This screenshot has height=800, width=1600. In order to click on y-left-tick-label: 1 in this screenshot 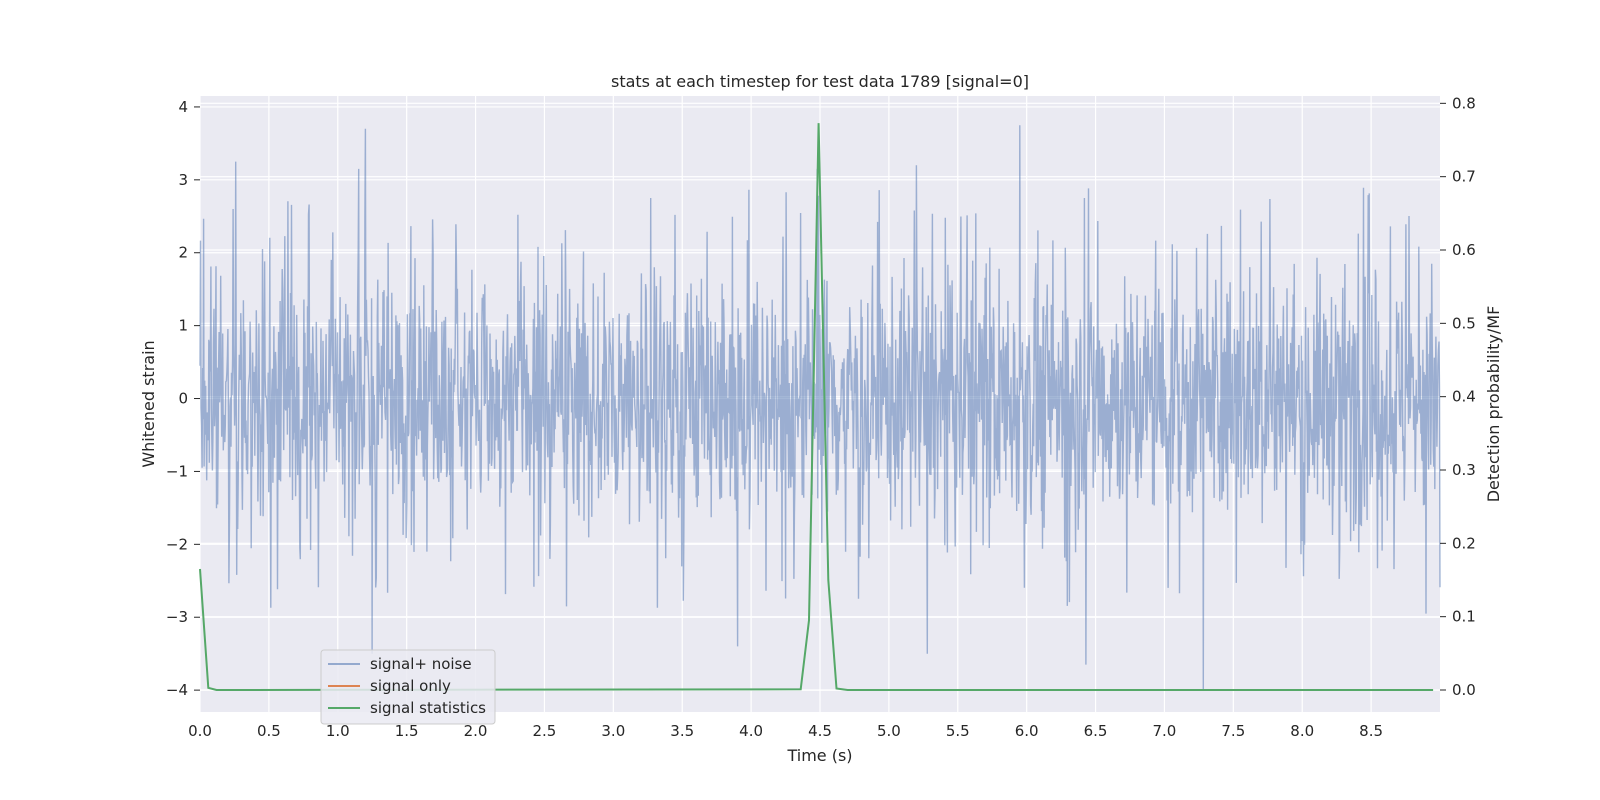, I will do `click(183, 326)`.